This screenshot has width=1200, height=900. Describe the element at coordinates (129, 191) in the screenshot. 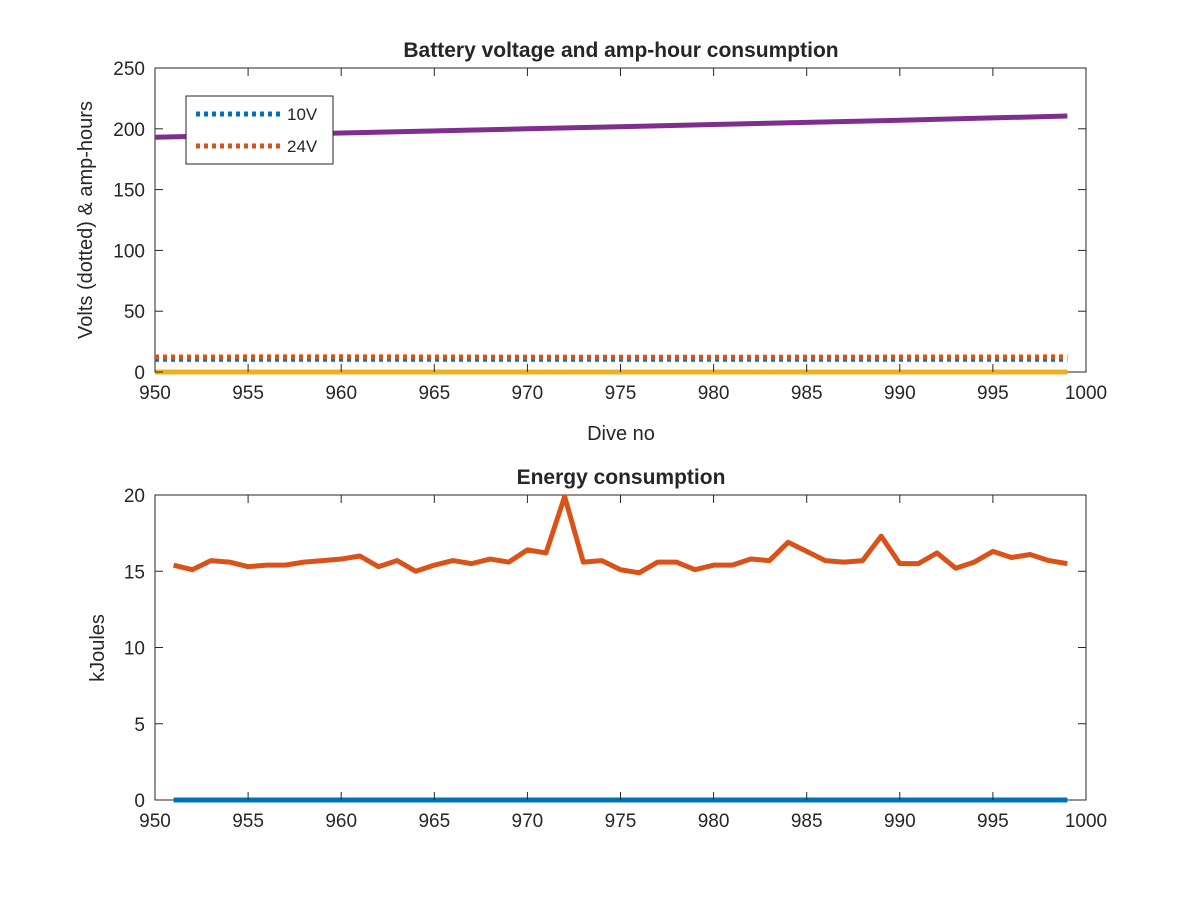

I see `battery-y-tick-label: 150` at that location.